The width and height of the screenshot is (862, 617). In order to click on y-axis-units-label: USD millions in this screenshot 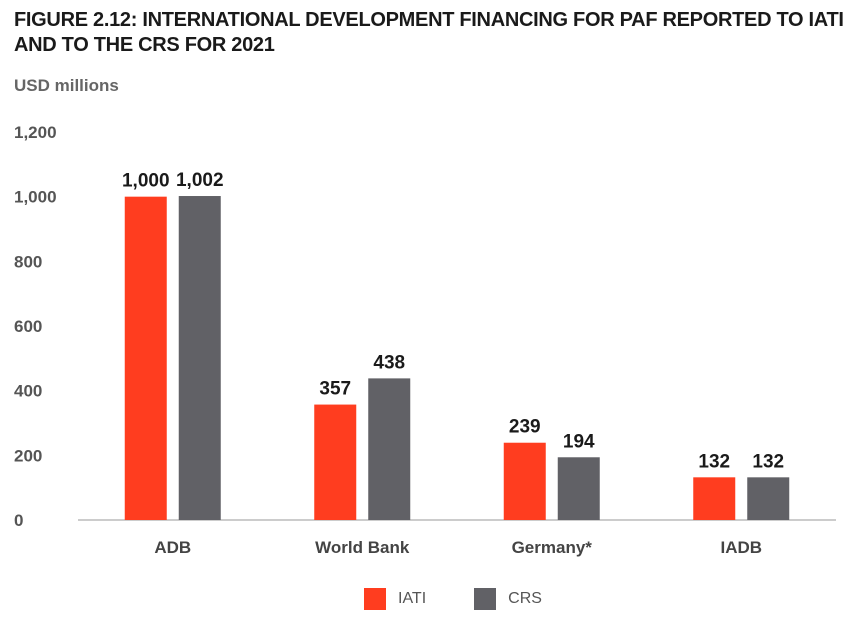, I will do `click(66, 85)`.